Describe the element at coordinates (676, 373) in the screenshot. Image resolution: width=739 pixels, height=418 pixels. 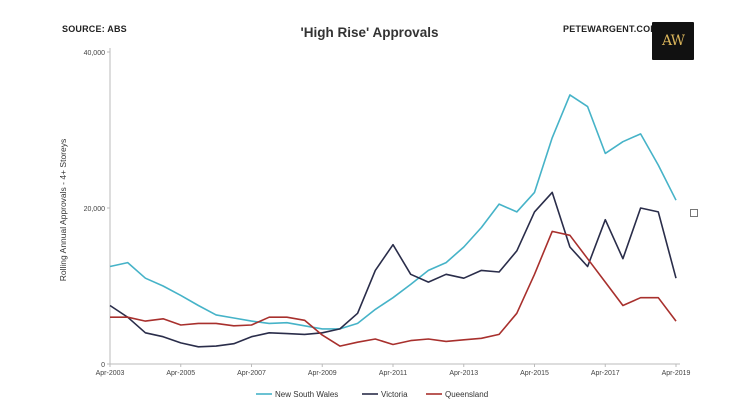
I see `x-tick-label: Apr-2019` at that location.